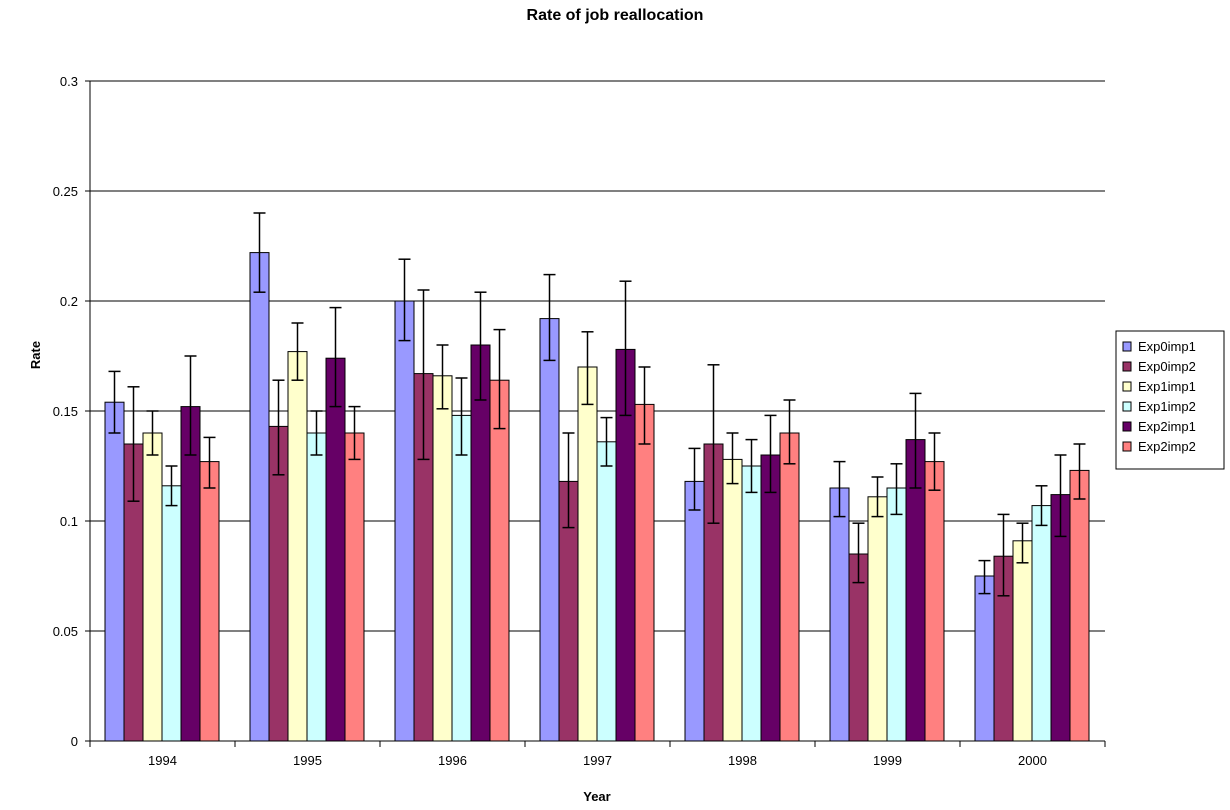 Image resolution: width=1230 pixels, height=810 pixels. Describe the element at coordinates (65, 631) in the screenshot. I see `y-tick-label: 0.05` at that location.